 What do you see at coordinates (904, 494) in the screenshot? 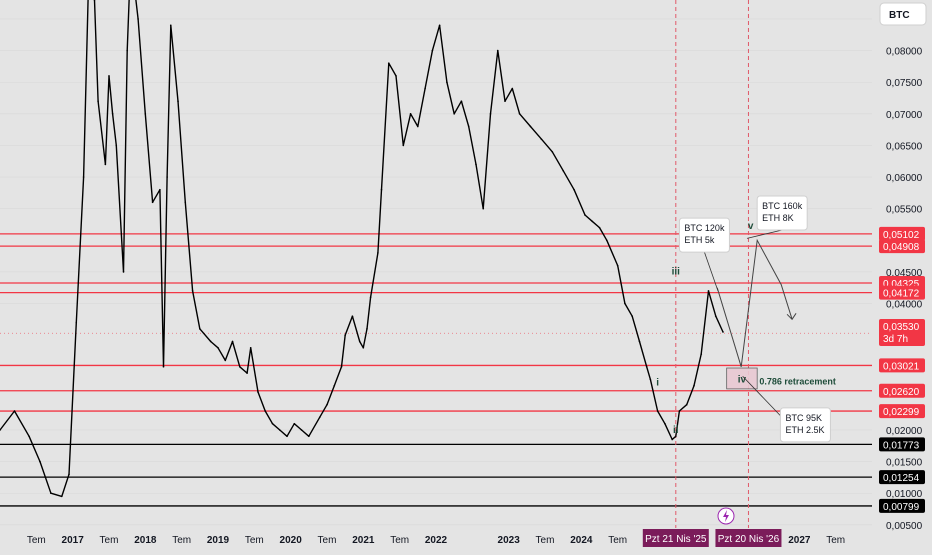
I see `y-tick-label: 0,01000` at bounding box center [904, 494].